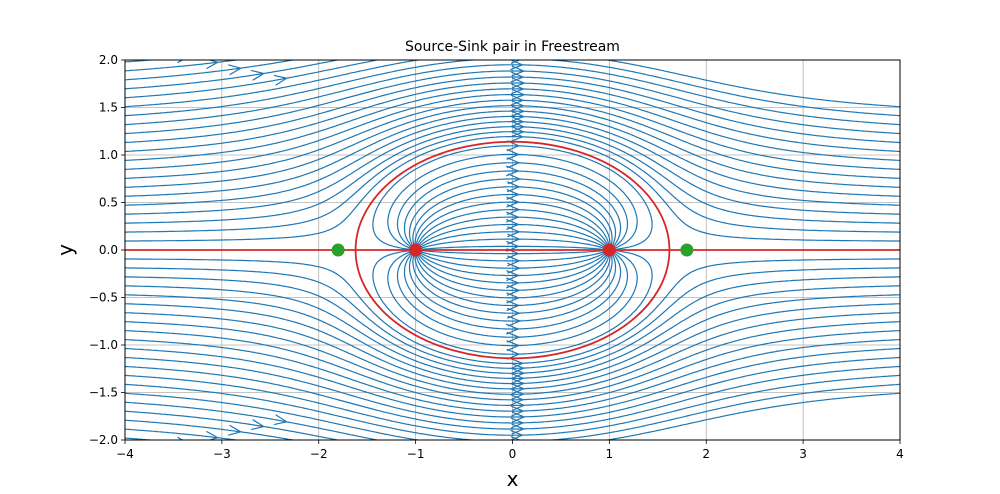 The width and height of the screenshot is (1000, 494). I want to click on x-tick-label: −1, so click(416, 454).